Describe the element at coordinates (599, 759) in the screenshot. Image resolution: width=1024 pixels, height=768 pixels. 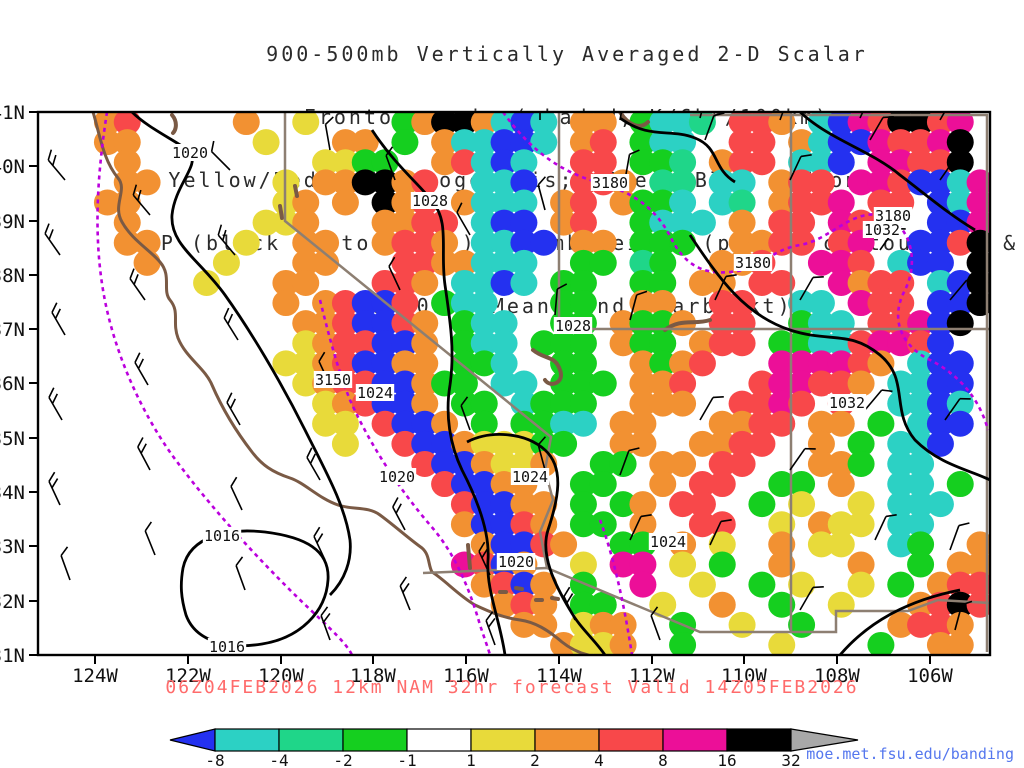
I see `colorbar-tick-label: 4` at that location.